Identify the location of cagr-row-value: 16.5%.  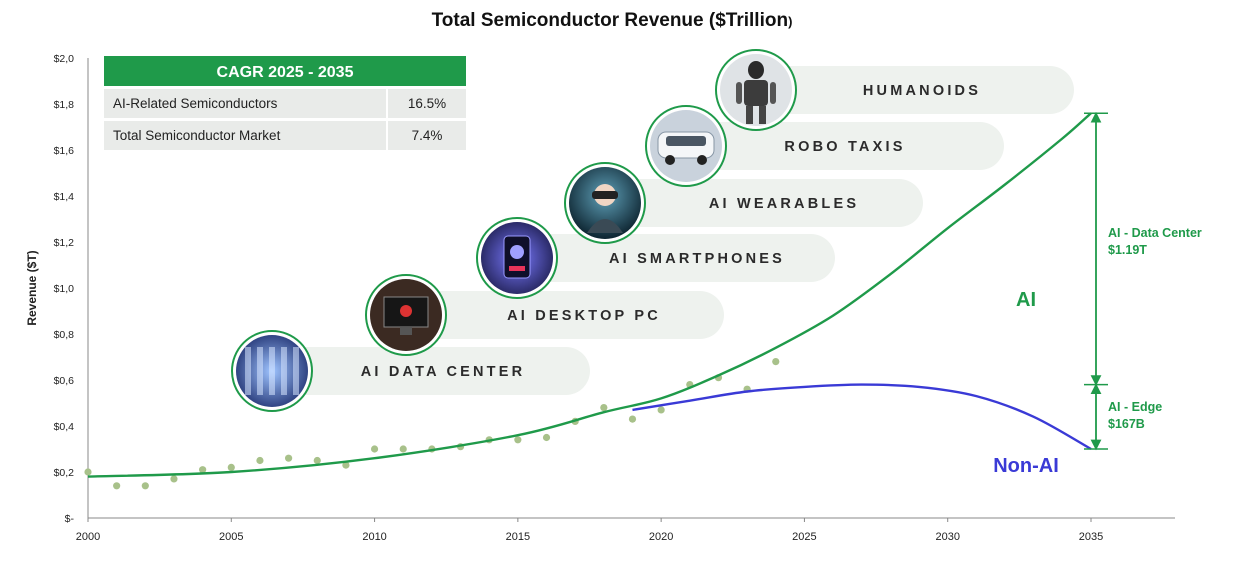
(427, 103).